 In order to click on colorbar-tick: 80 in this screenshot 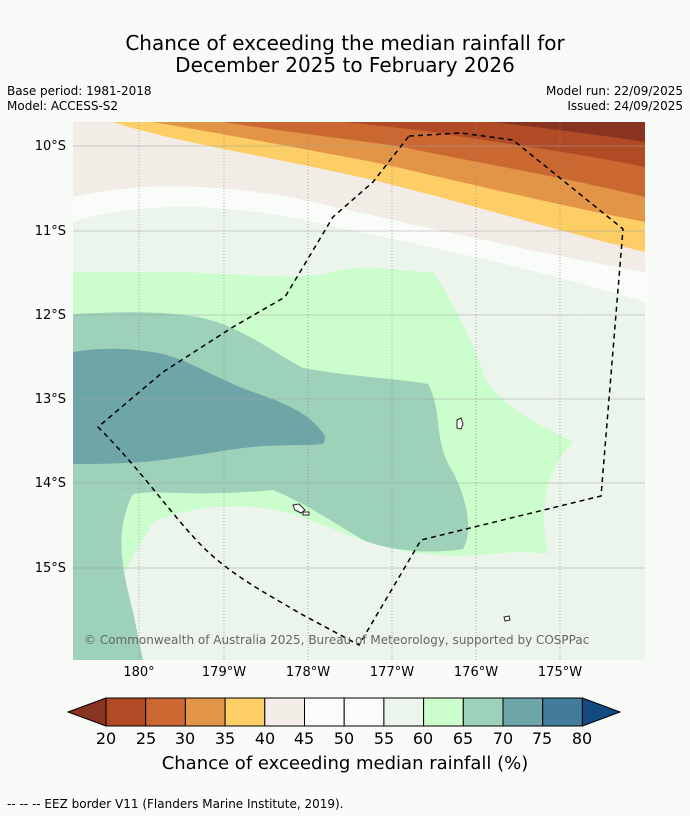, I will do `click(582, 738)`.